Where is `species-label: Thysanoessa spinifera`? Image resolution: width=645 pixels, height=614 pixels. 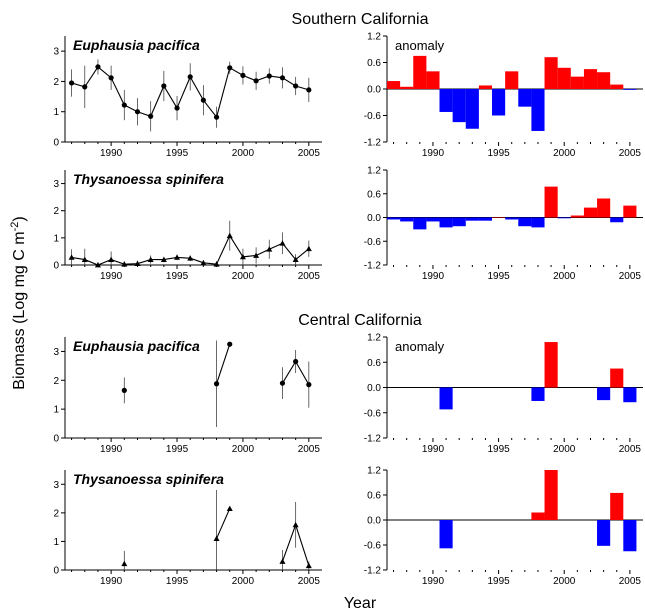
species-label: Thysanoessa spinifera is located at coordinates (148, 479).